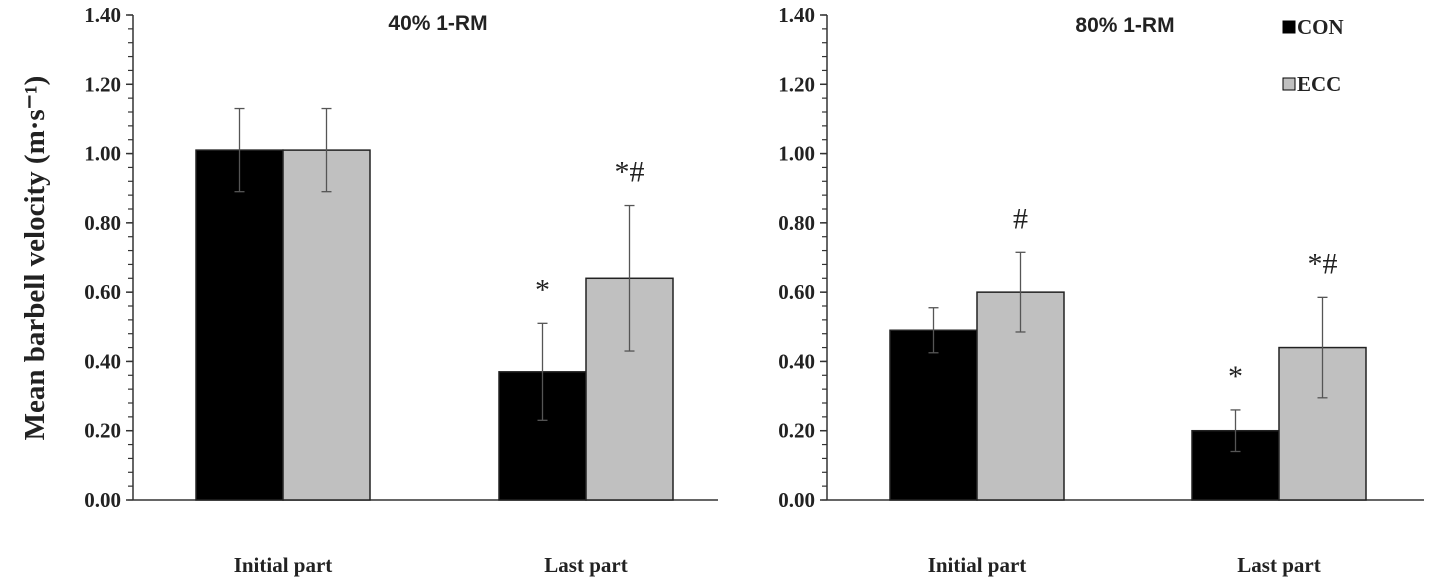 Image resolution: width=1438 pixels, height=584 pixels. Describe the element at coordinates (1289, 27) in the screenshot. I see `legend-swatch-con` at that location.